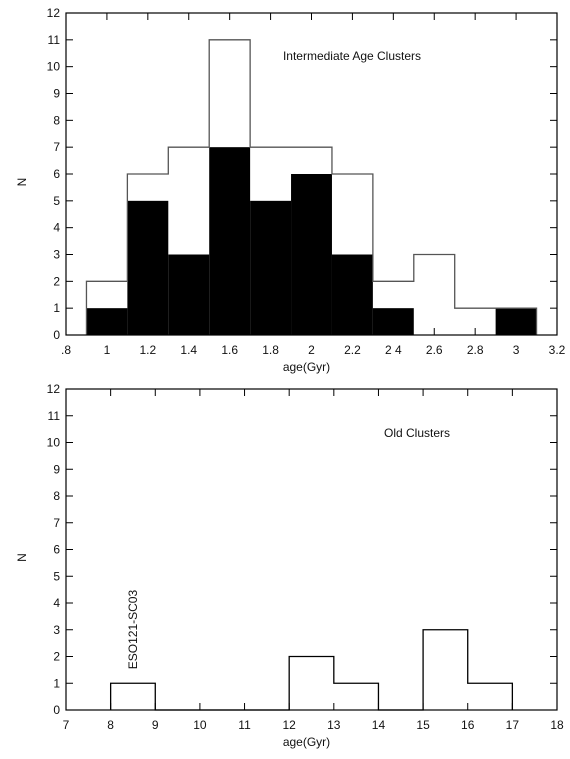 The height and width of the screenshot is (759, 570). I want to click on x-tick-label: 2.2, so click(352, 350).